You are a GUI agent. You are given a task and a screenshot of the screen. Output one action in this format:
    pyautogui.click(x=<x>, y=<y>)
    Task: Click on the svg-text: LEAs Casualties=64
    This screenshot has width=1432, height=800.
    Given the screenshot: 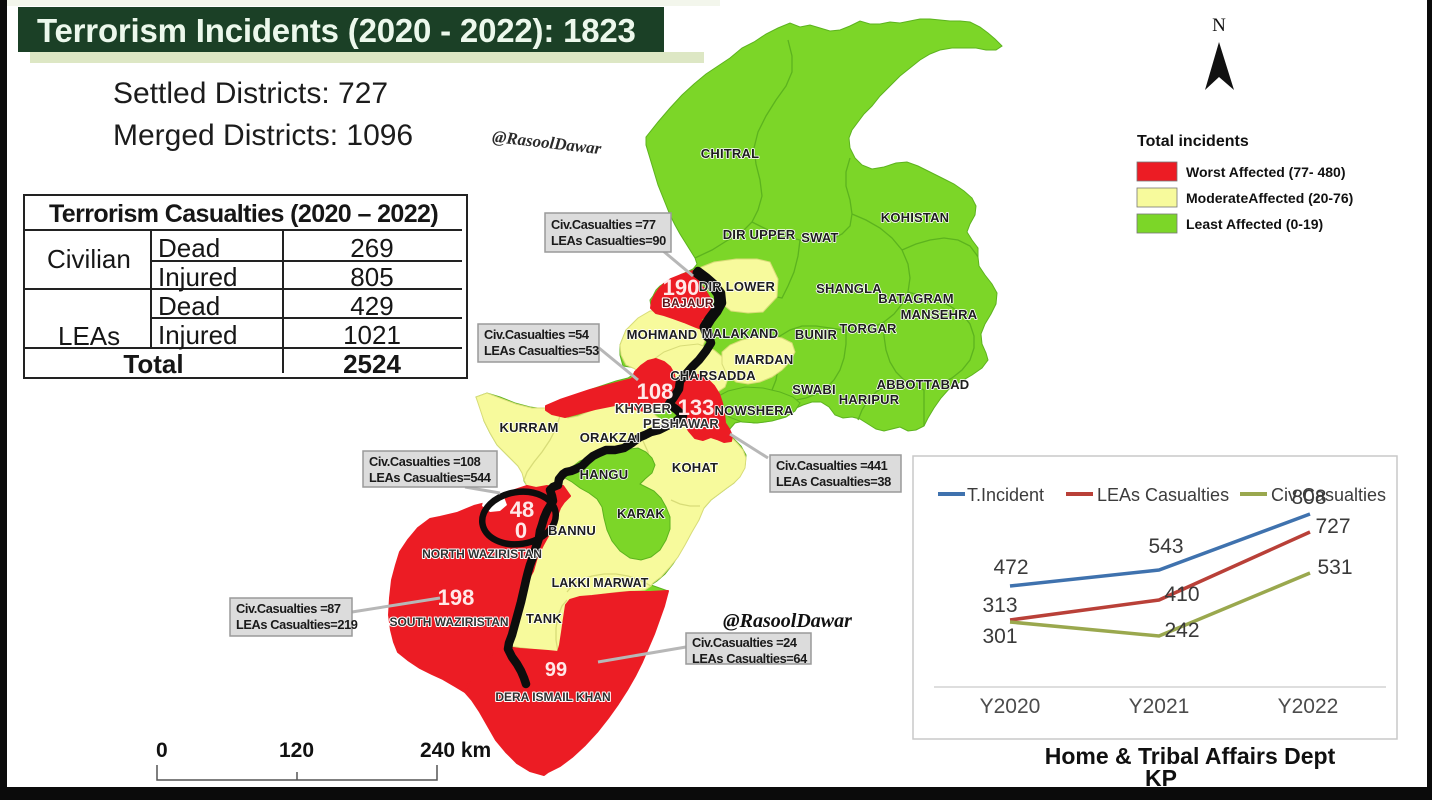 What is the action you would take?
    pyautogui.click(x=750, y=658)
    